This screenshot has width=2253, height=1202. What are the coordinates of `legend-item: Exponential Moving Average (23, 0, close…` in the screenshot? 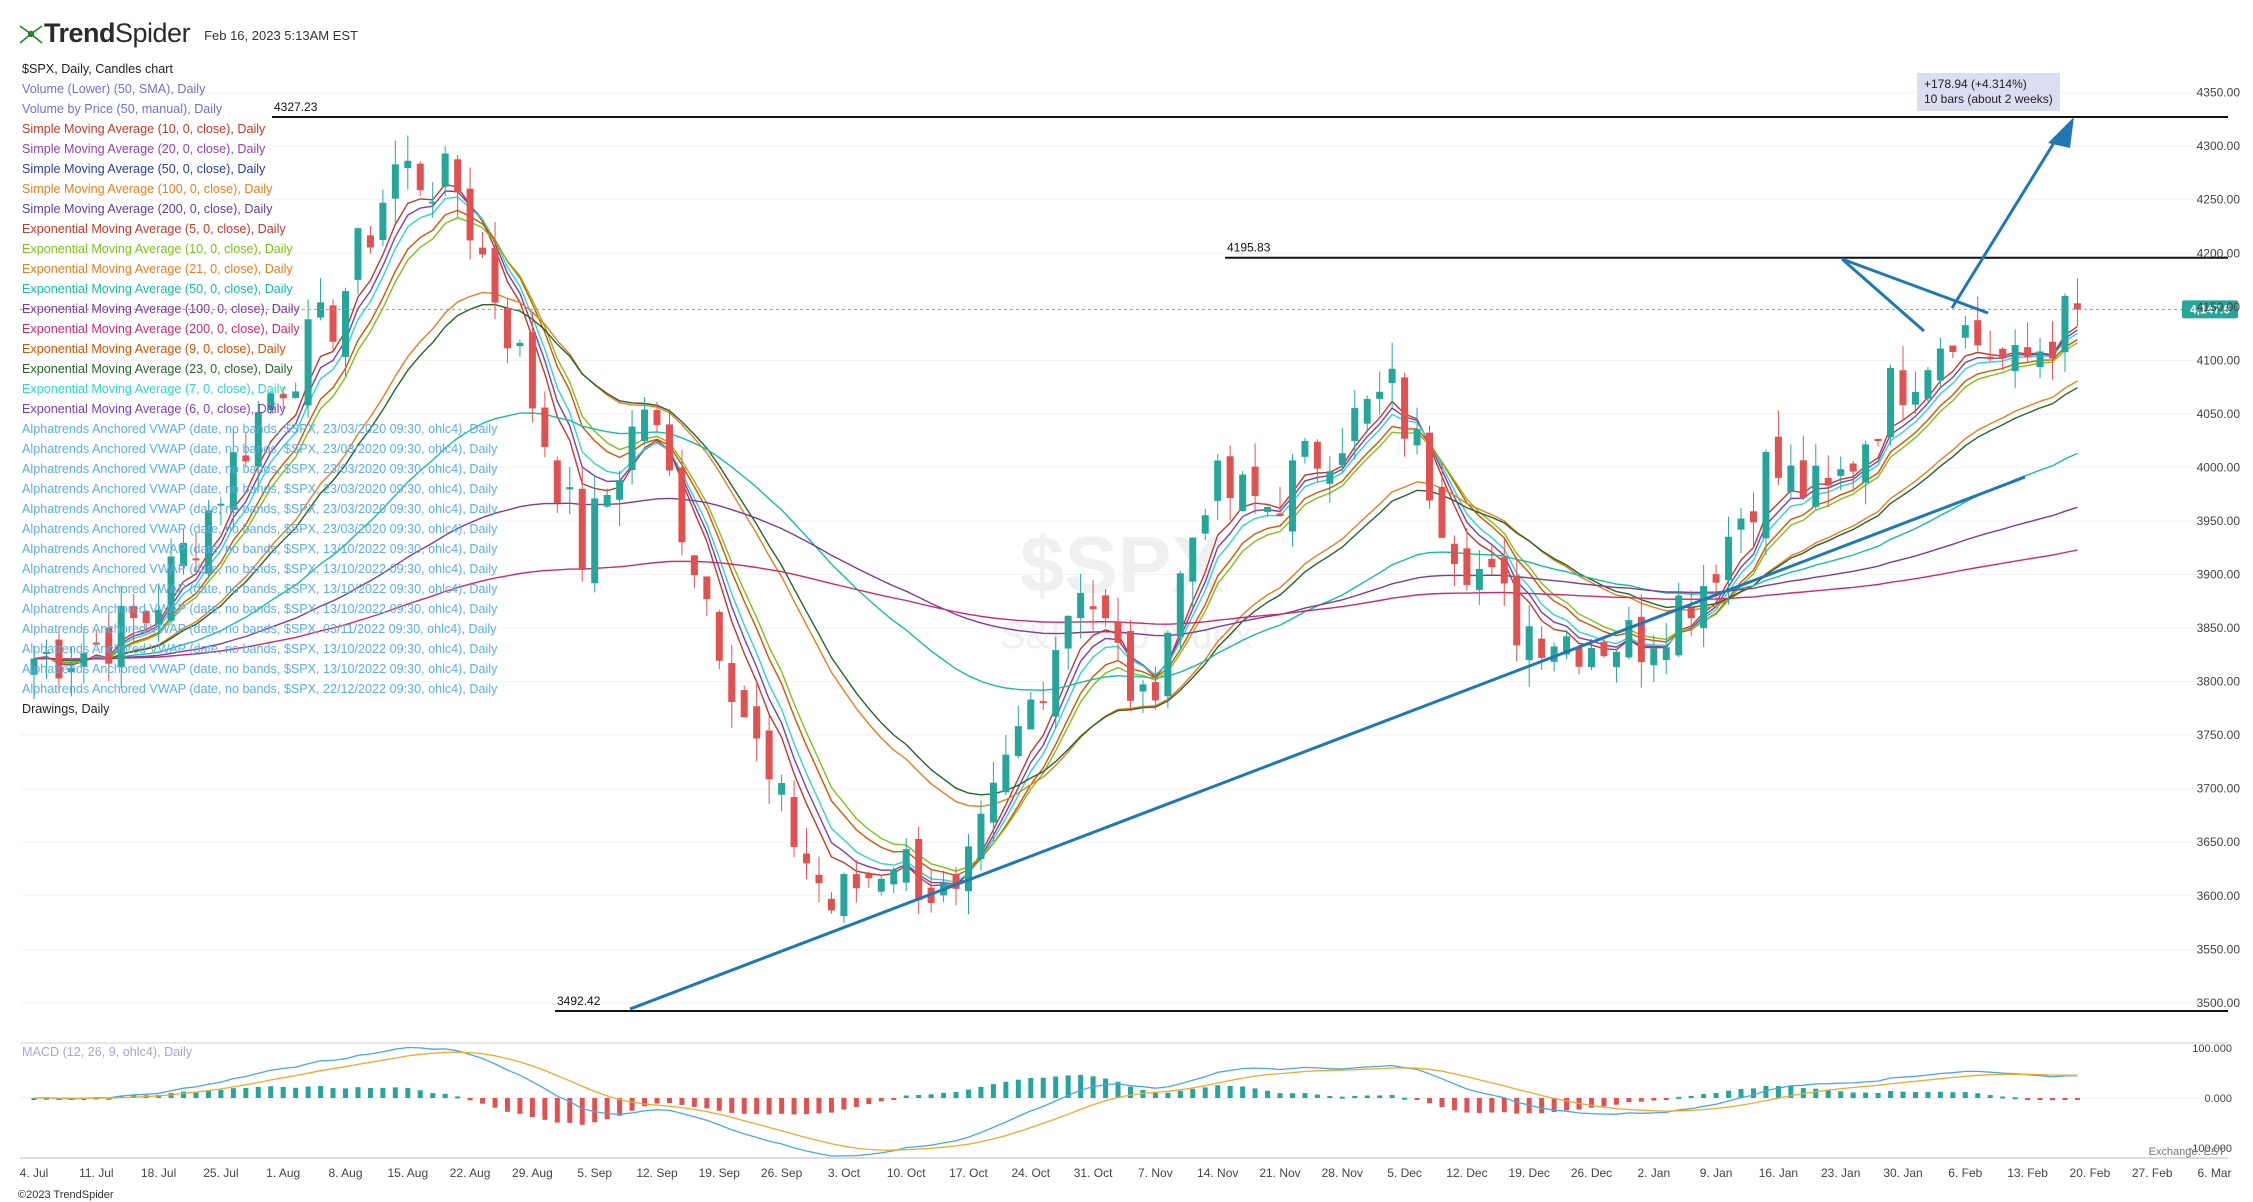 It's located at (157, 369).